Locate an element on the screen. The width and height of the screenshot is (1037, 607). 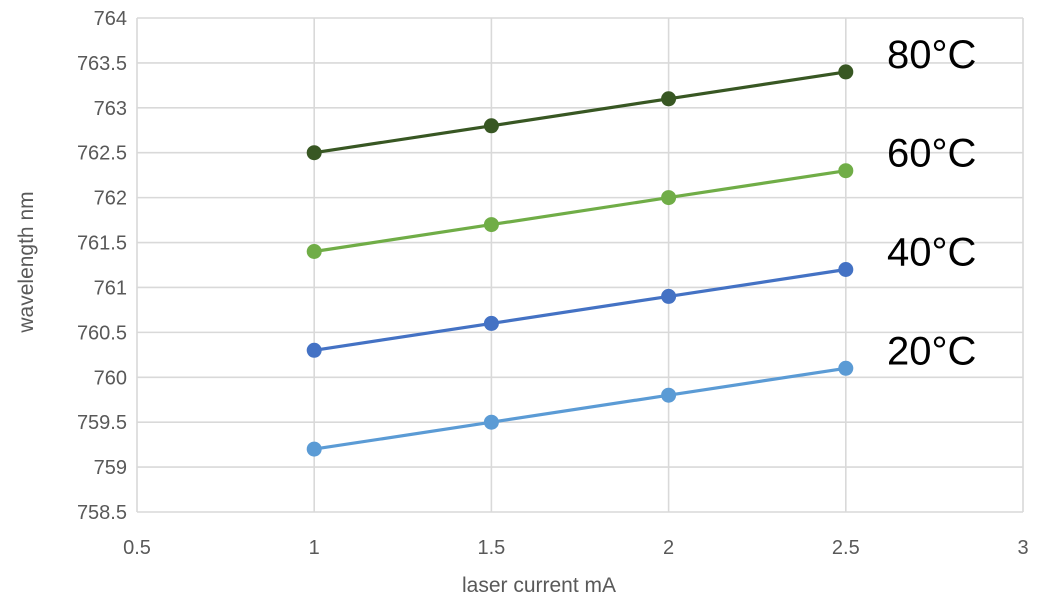
series-label: 20°C is located at coordinates (931, 351).